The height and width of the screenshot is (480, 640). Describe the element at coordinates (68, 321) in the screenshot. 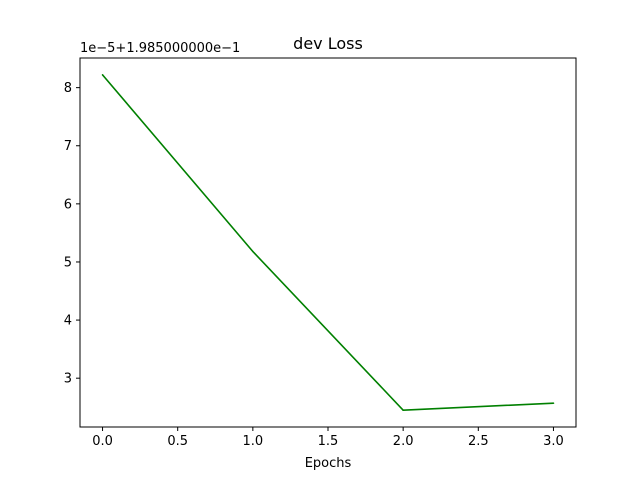

I see `y-tick-label: 4` at that location.